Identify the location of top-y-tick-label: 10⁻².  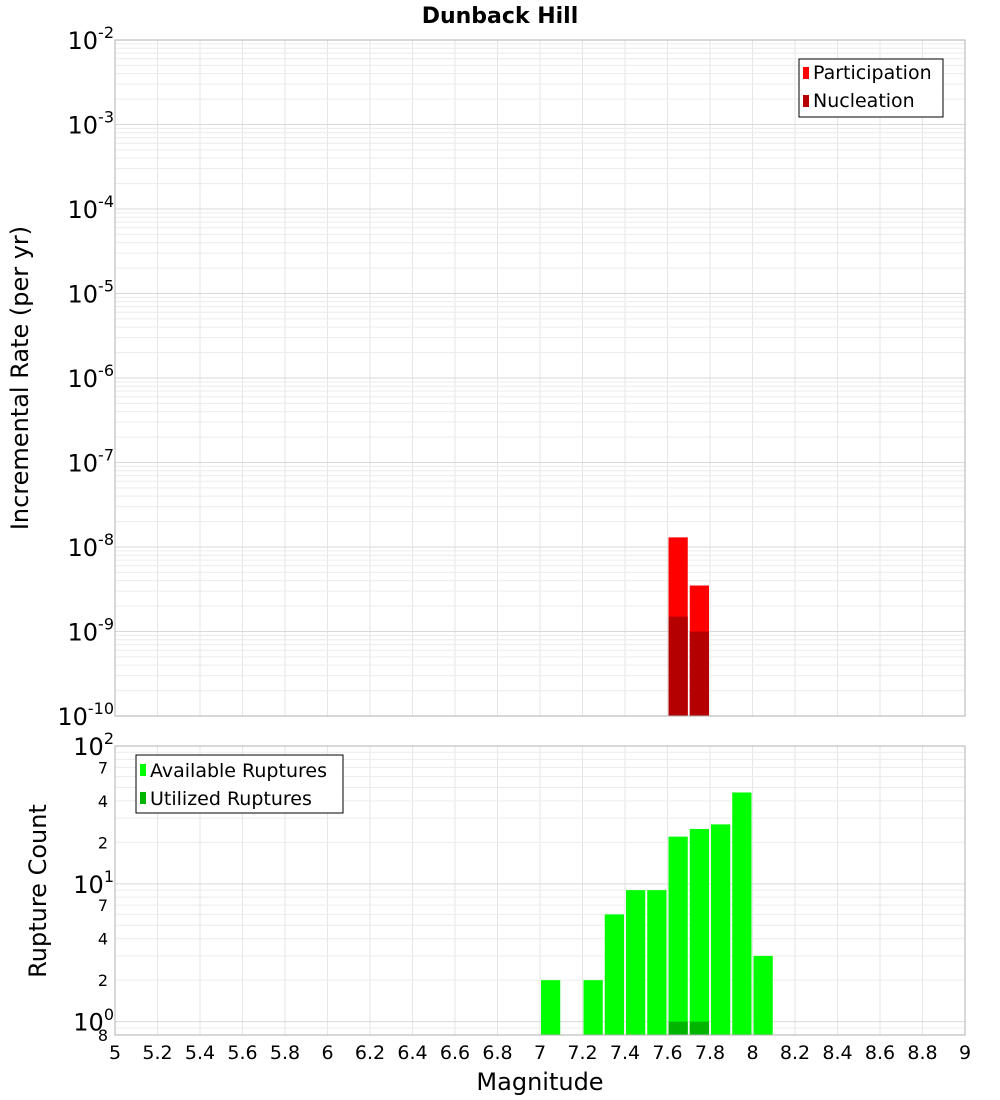
(91, 39).